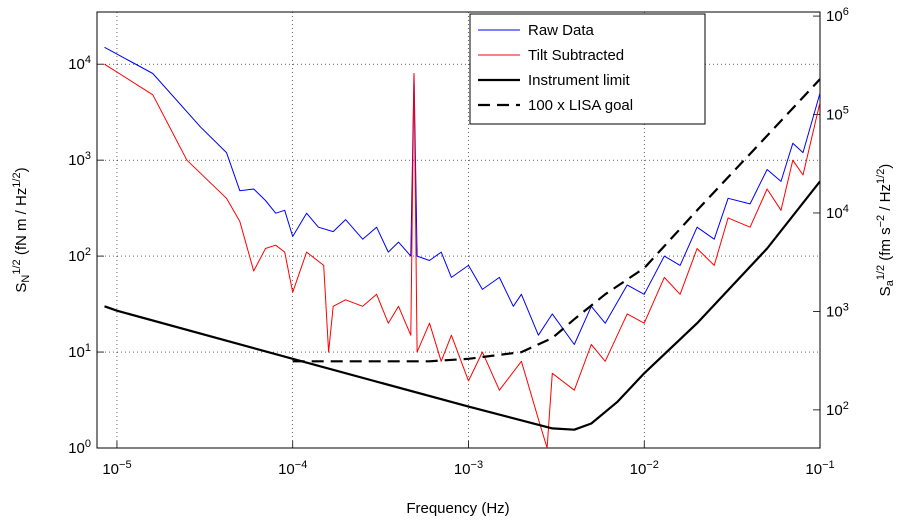  Describe the element at coordinates (576, 55) in the screenshot. I see `legend-label: Tilt Subtracted` at that location.